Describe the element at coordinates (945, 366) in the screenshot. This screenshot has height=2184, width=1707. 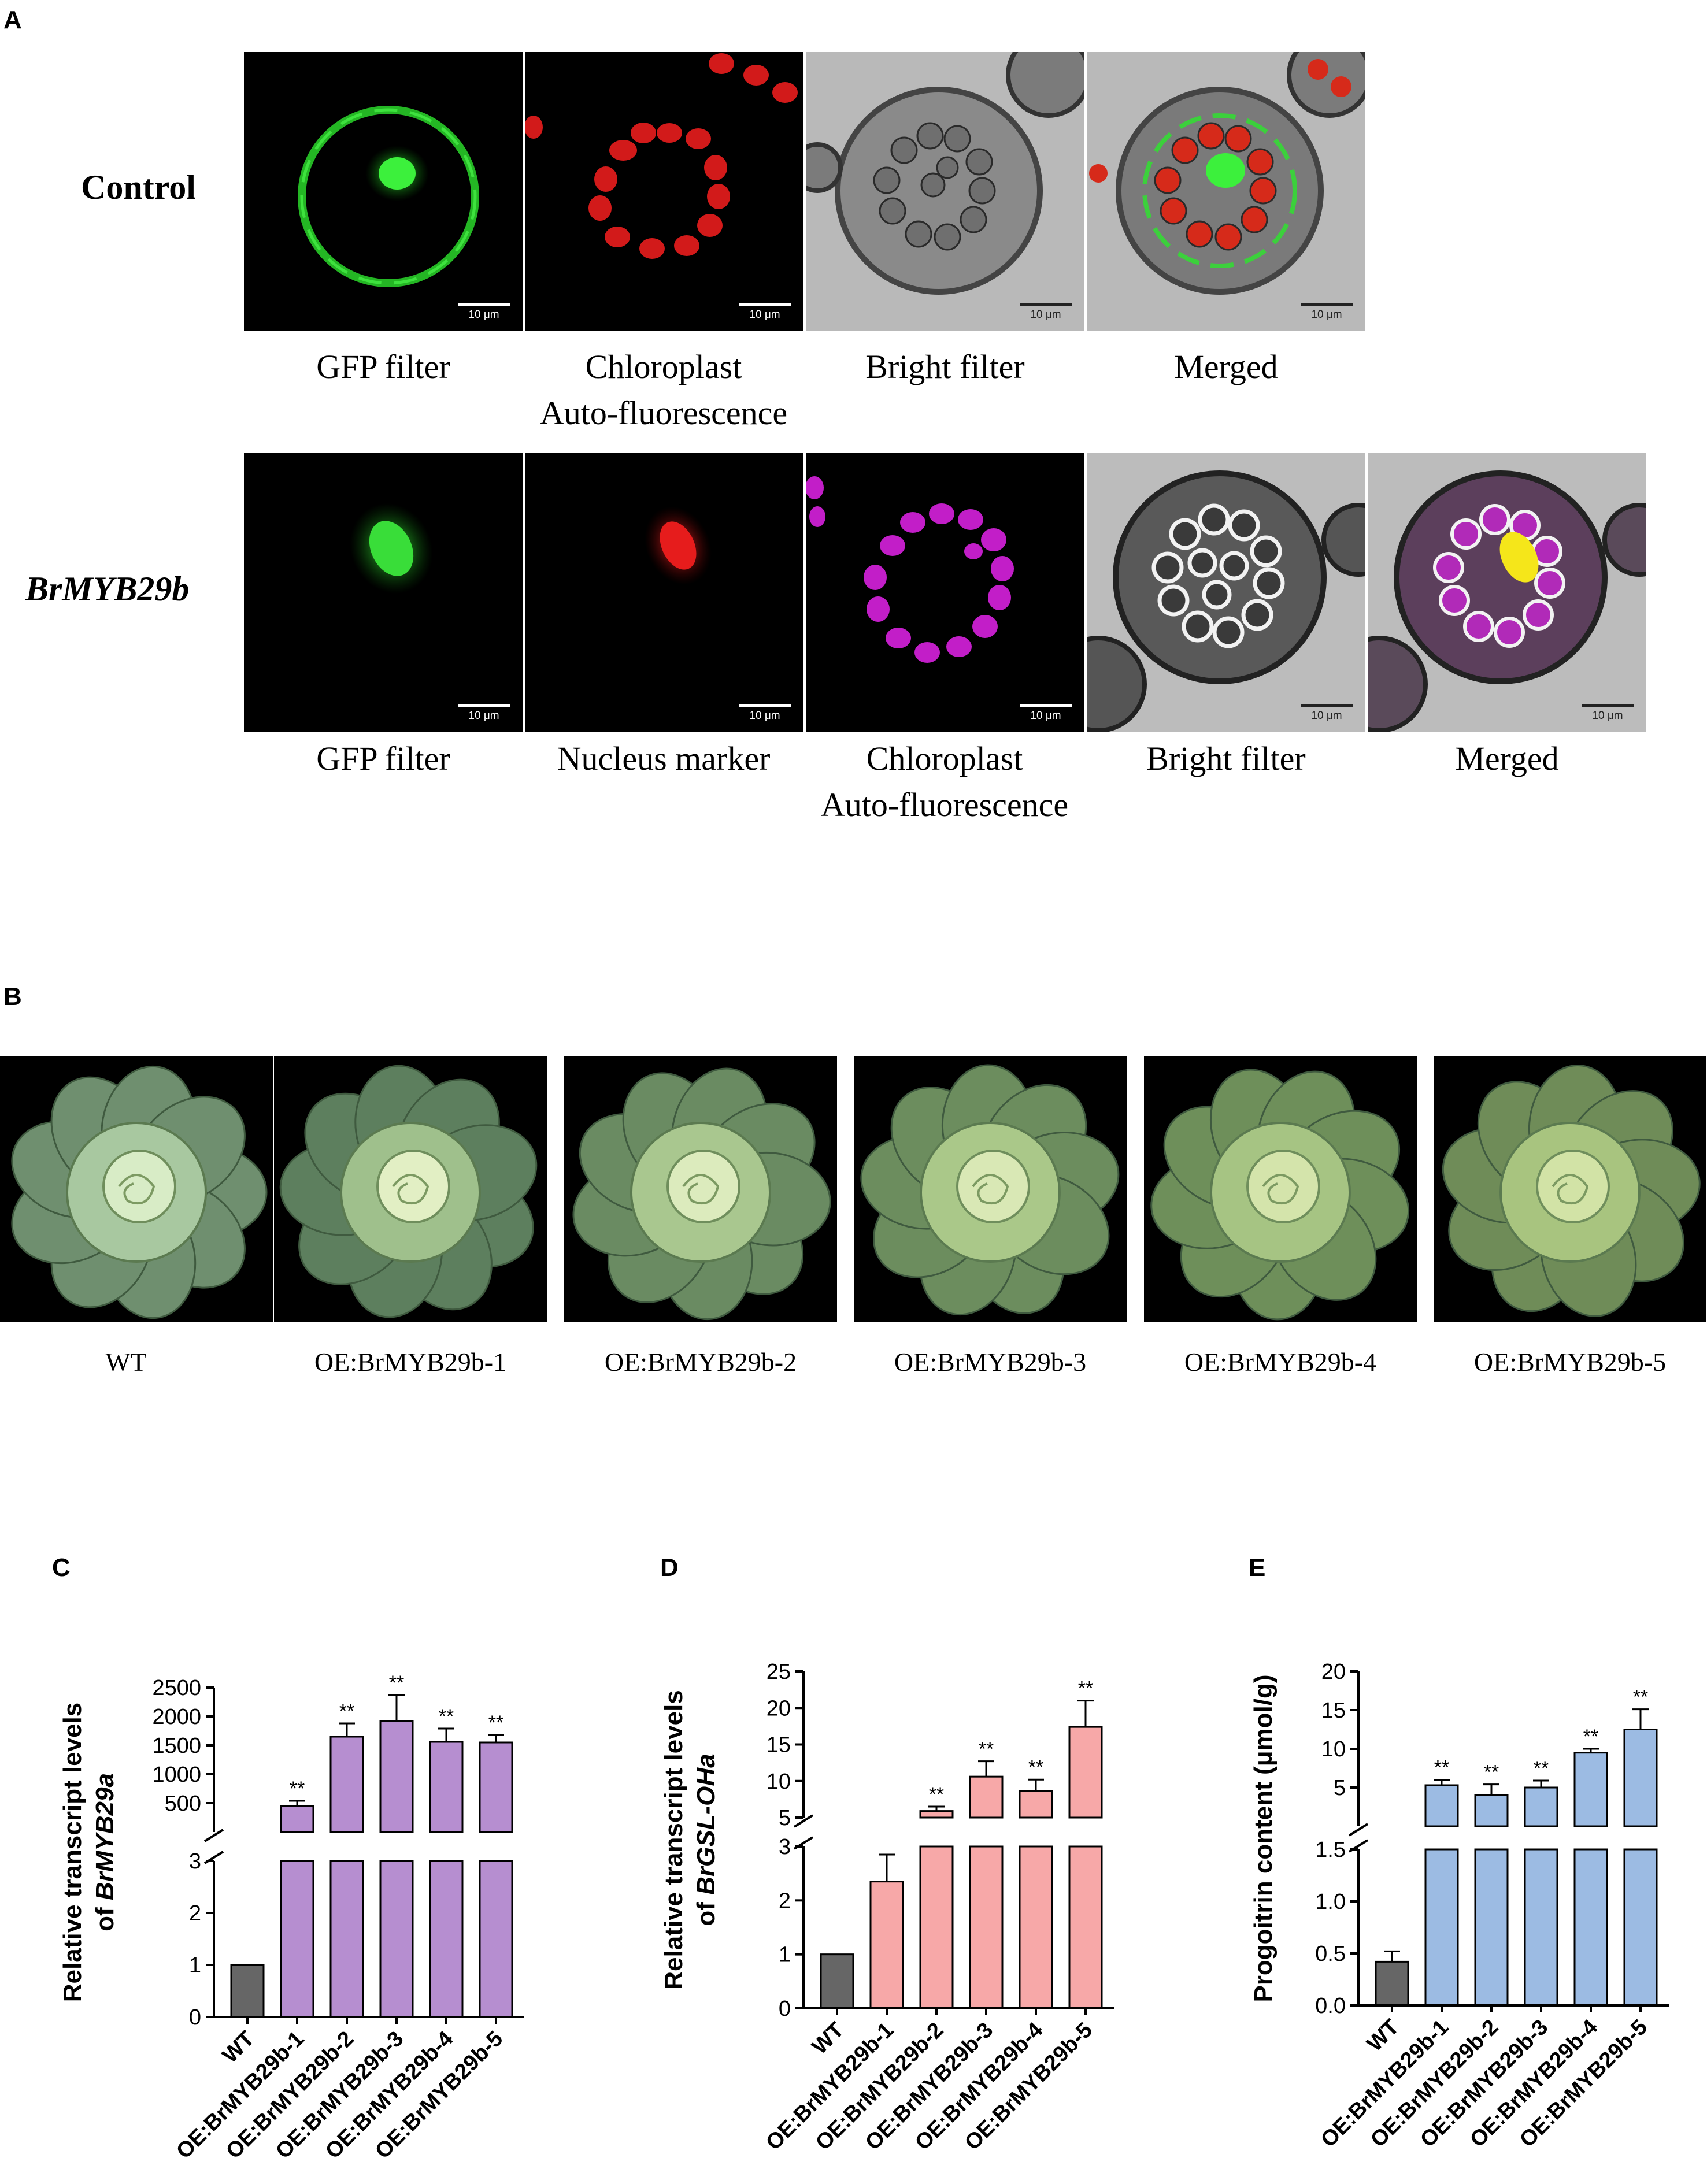
I see `caption-row1-bright: Bright filter` at that location.